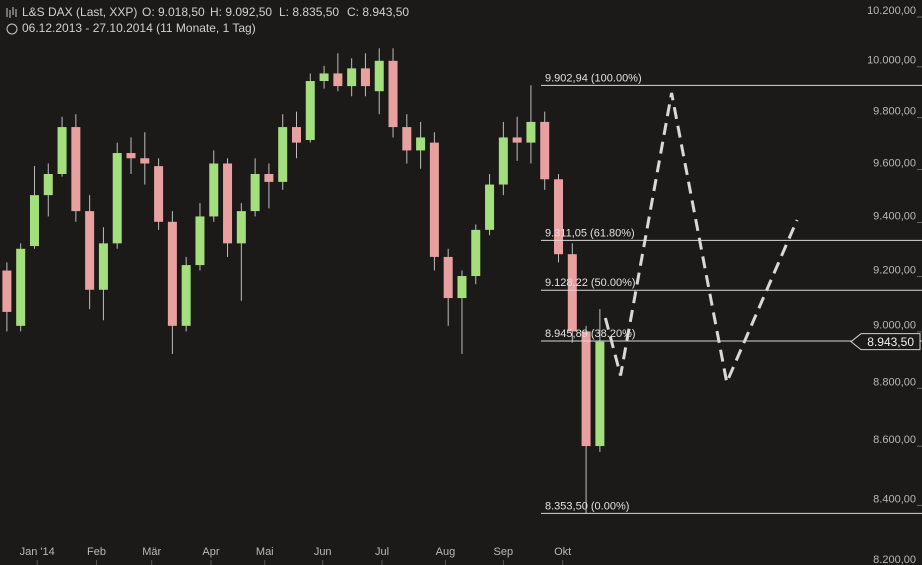  Describe the element at coordinates (590, 283) in the screenshot. I see `fib-label: 9.128,22 (50.00%)` at that location.